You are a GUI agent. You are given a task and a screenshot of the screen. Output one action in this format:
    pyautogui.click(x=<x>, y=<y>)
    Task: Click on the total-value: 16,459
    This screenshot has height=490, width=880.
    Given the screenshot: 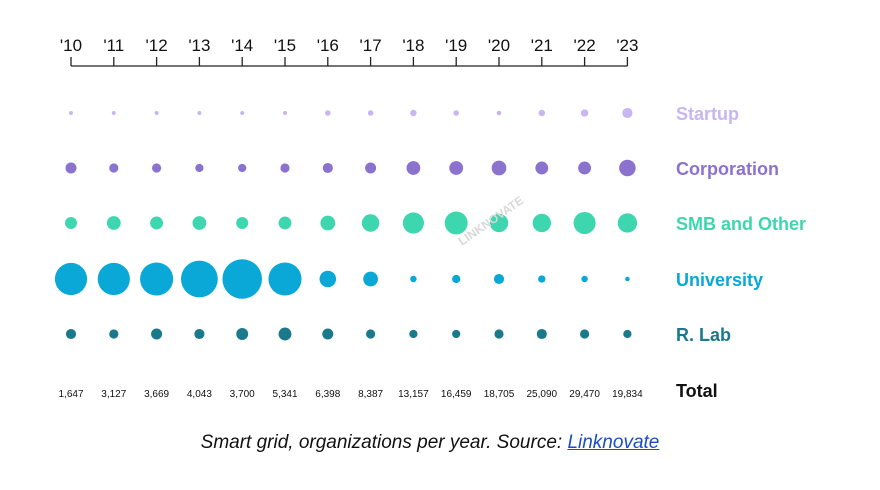 What is the action you would take?
    pyautogui.click(x=456, y=394)
    